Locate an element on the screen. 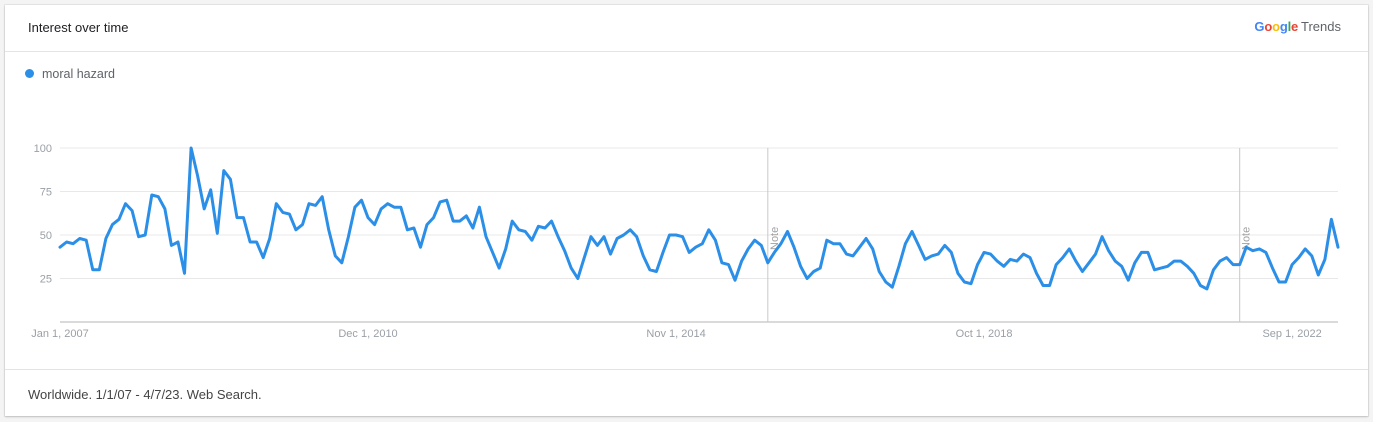 The image size is (1373, 422). chart-legend: moral hazard is located at coordinates (70, 74).